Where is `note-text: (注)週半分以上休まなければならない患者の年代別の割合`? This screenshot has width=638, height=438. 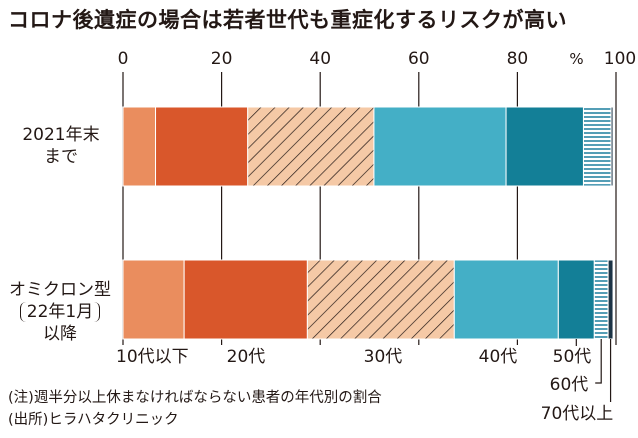
note-text: (注)週半分以上休まなければならない患者の年代別の割合 is located at coordinates (195, 398).